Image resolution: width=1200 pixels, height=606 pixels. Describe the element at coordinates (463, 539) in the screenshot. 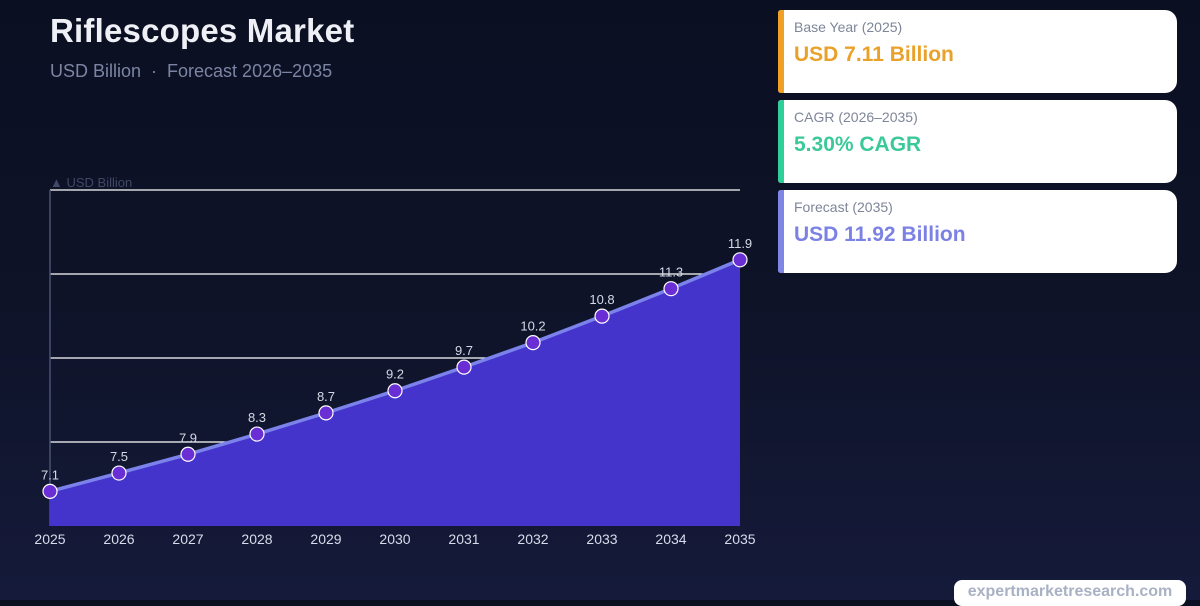

I see `x-tick-label: 2031` at that location.